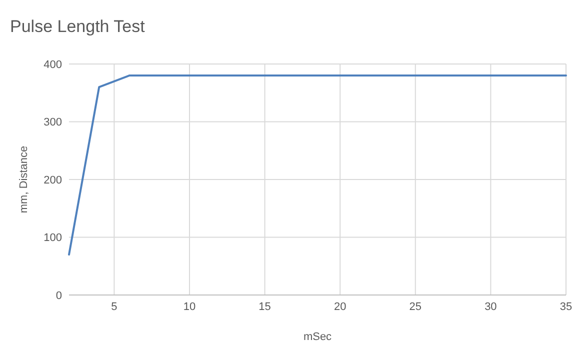 The image size is (583, 359). Describe the element at coordinates (78, 26) in the screenshot. I see `chart-title: Pulse Length Test` at that location.